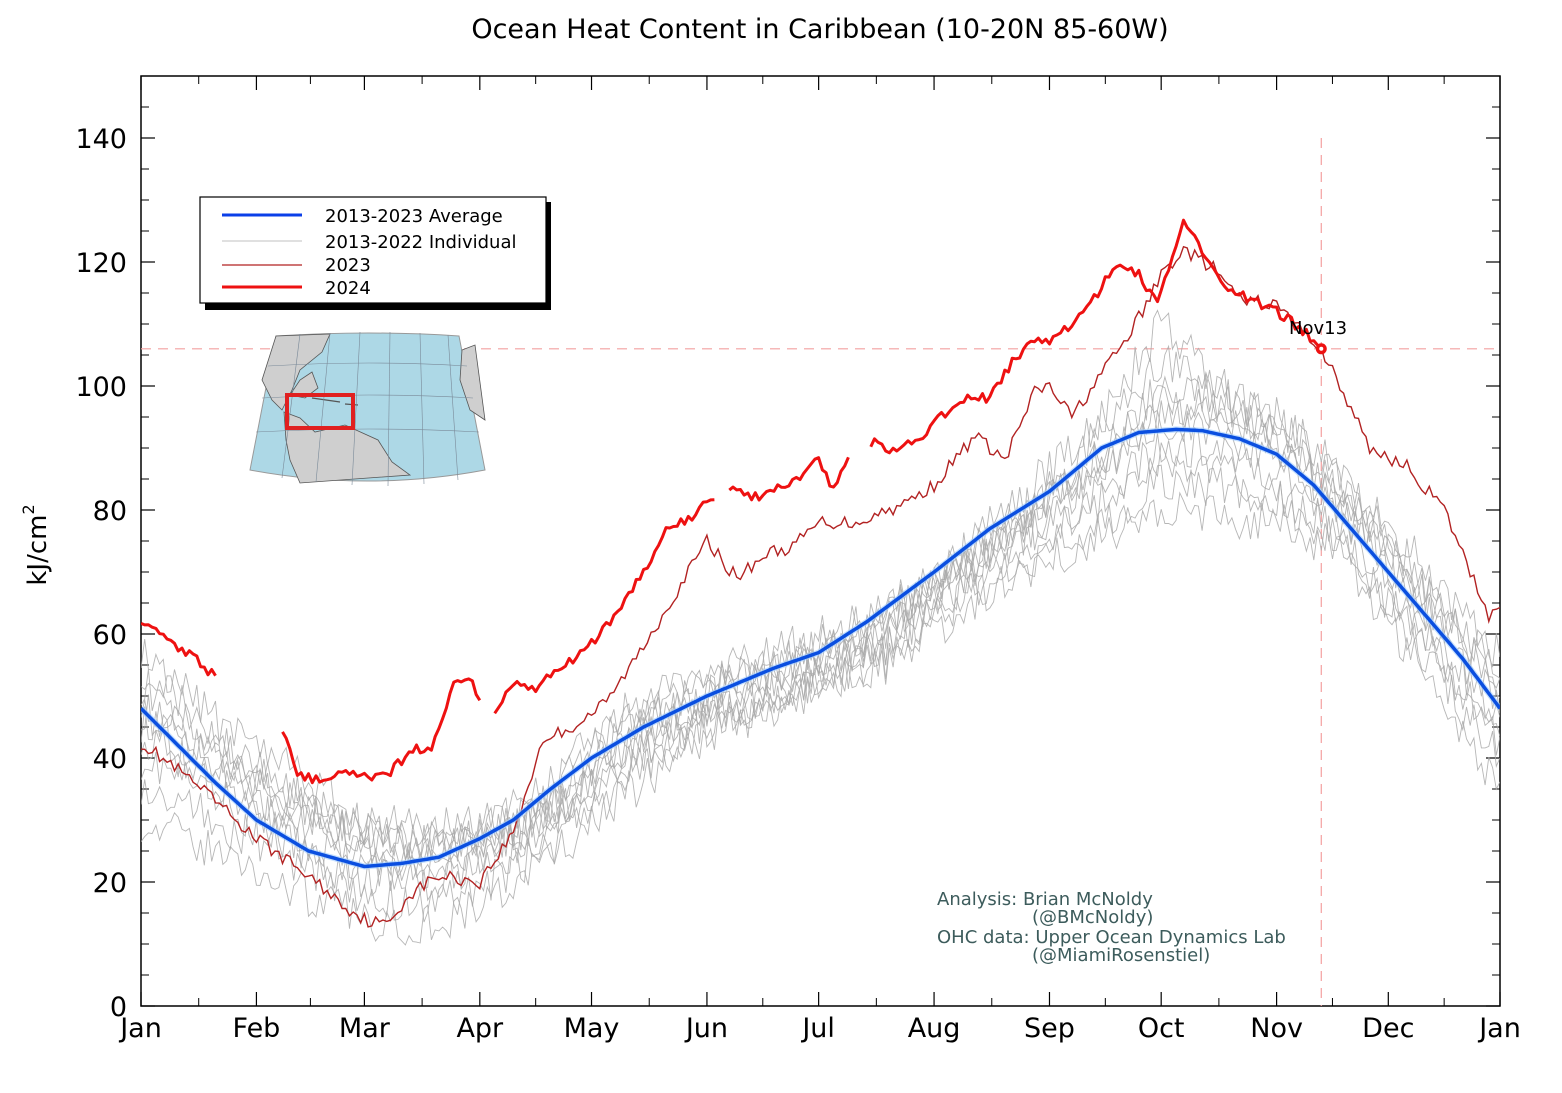 The height and width of the screenshot is (1093, 1562). Describe the element at coordinates (365, 1028) in the screenshot. I see `x-tick-label: Mar` at that location.